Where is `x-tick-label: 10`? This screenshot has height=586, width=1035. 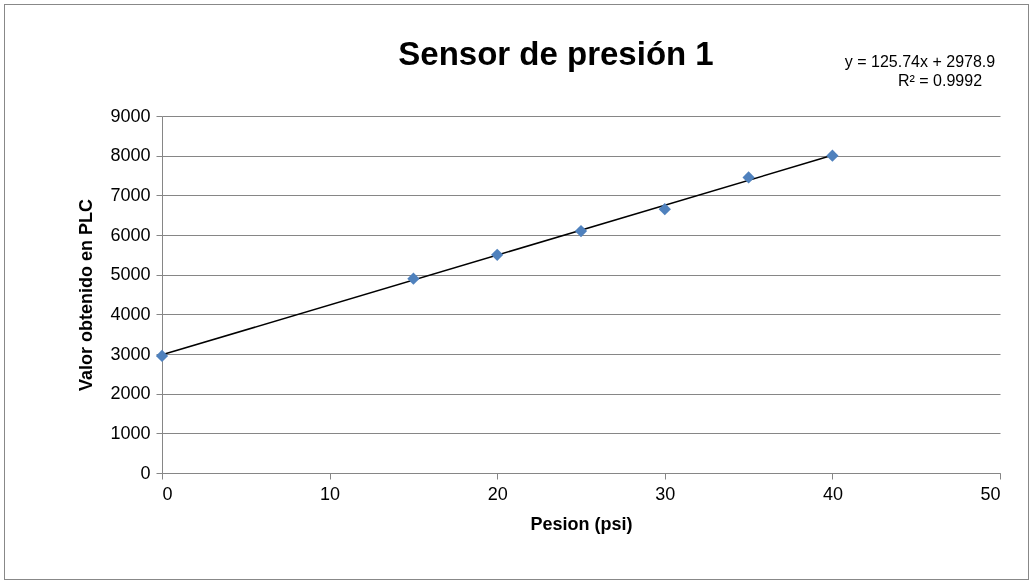 x-tick-label: 10 is located at coordinates (330, 493).